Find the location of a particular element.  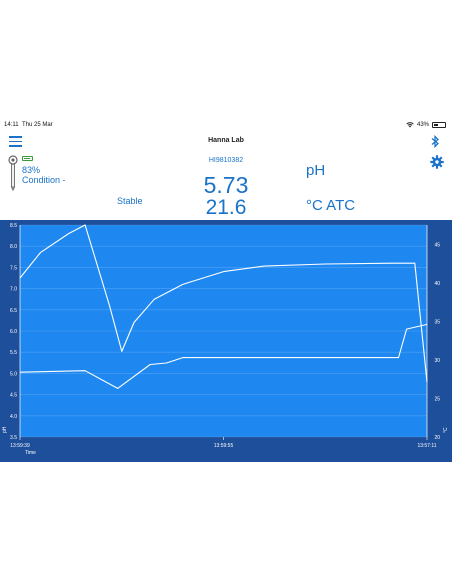

status-right: 43% is located at coordinates (426, 125).